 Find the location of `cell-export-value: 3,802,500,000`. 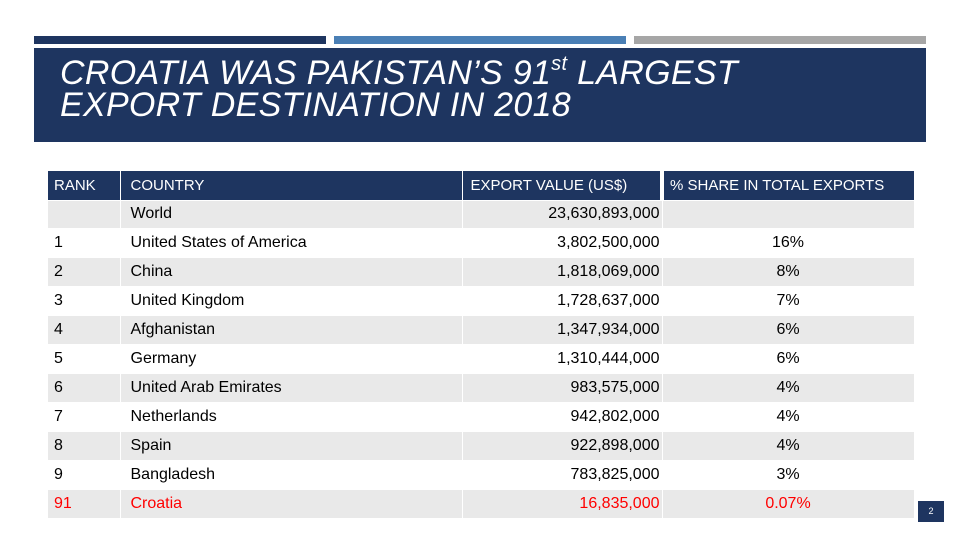

cell-export-value: 3,802,500,000 is located at coordinates (562, 243).